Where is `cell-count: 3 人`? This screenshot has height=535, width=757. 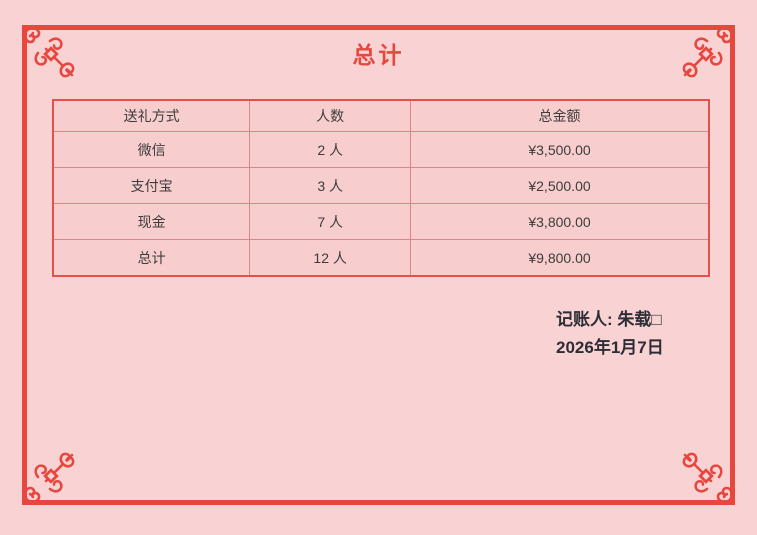 cell-count: 3 人 is located at coordinates (330, 185).